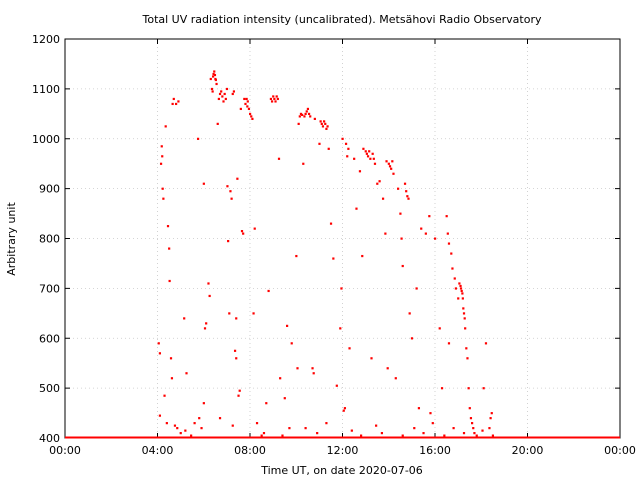  I want to click on y-tick-label: 1000, so click(46, 139).